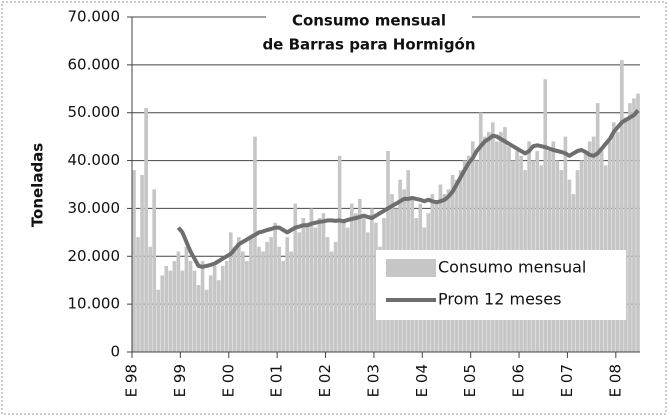 This screenshot has height=417, width=669. I want to click on x-tick-label: E 04, so click(422, 380).